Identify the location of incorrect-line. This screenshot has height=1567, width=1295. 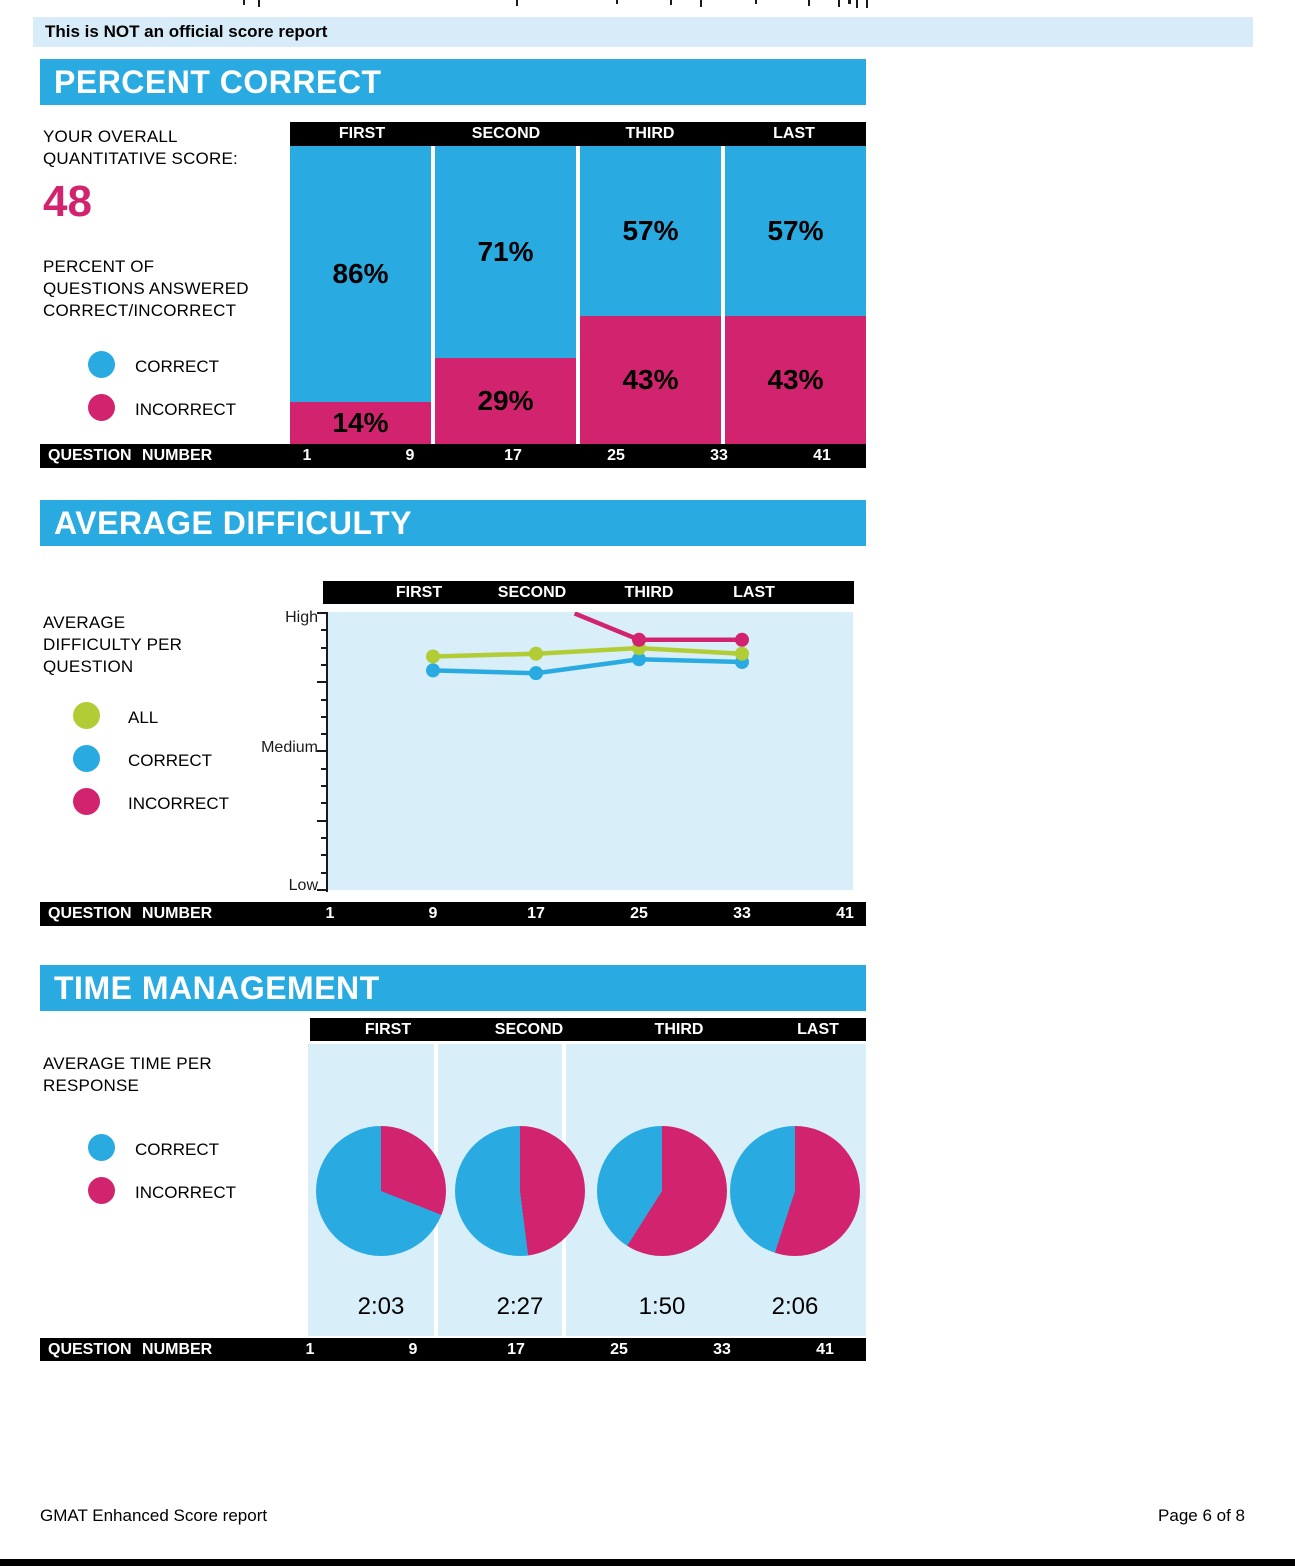
(657, 627).